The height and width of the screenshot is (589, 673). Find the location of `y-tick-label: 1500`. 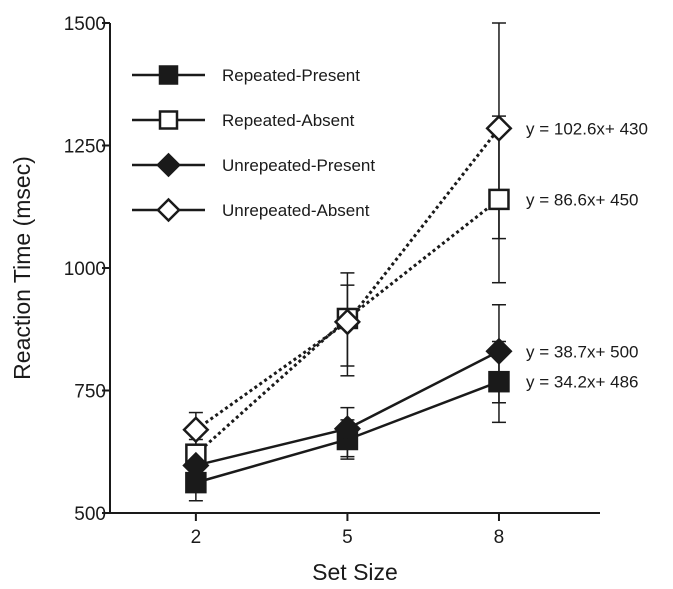

y-tick-label: 1500 is located at coordinates (85, 24).